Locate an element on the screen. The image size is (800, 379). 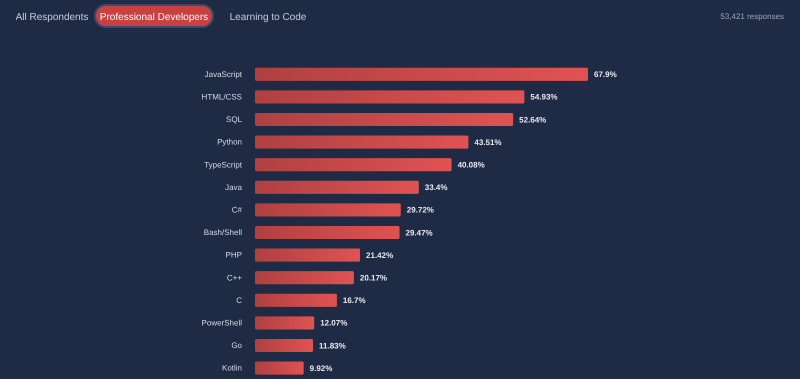
y-tick-label: Kotlin is located at coordinates (232, 368).